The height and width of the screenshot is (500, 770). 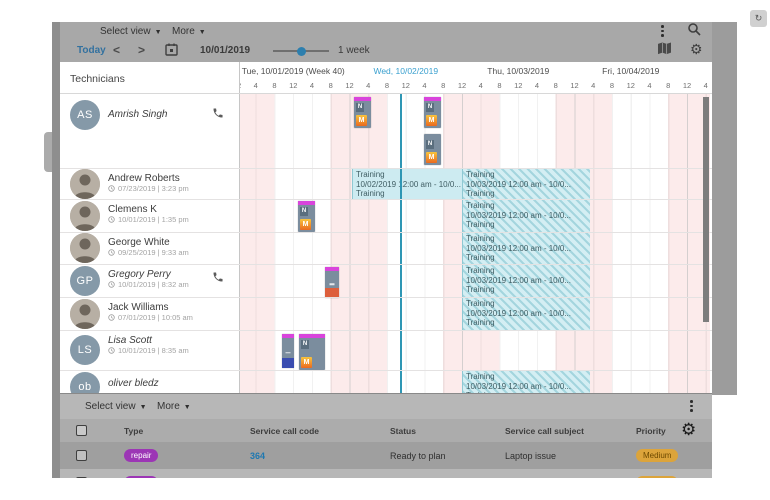 What do you see at coordinates (131, 31) in the screenshot?
I see `select-view-button: Select view ▼` at bounding box center [131, 31].